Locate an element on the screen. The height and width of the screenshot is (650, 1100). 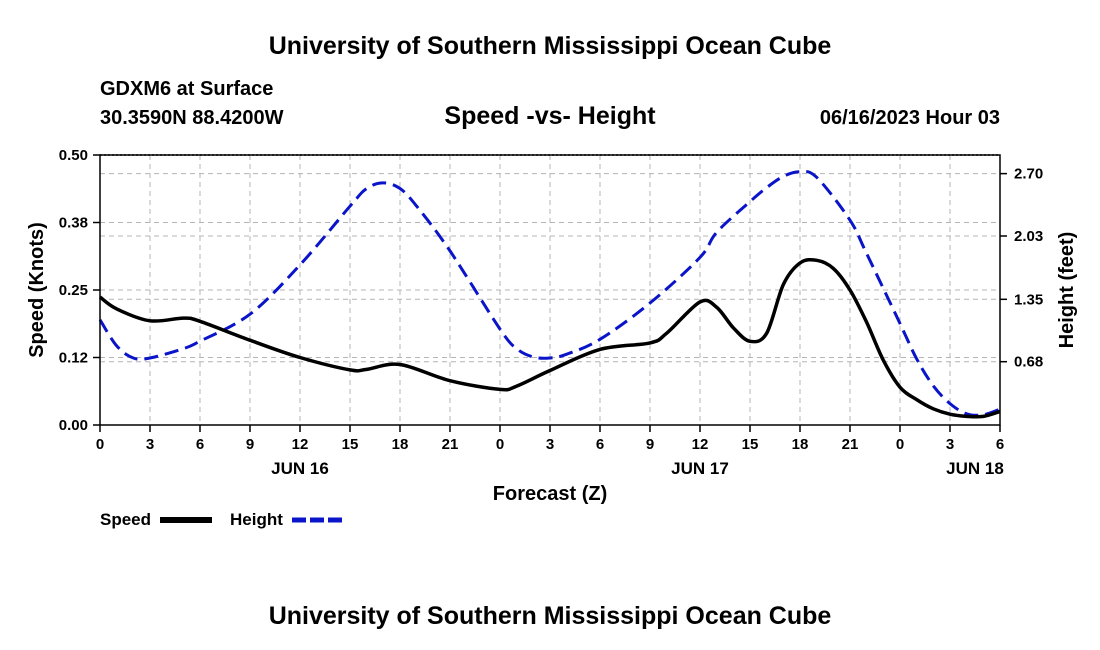
y-left-tick-label: 0.38 is located at coordinates (73, 223).